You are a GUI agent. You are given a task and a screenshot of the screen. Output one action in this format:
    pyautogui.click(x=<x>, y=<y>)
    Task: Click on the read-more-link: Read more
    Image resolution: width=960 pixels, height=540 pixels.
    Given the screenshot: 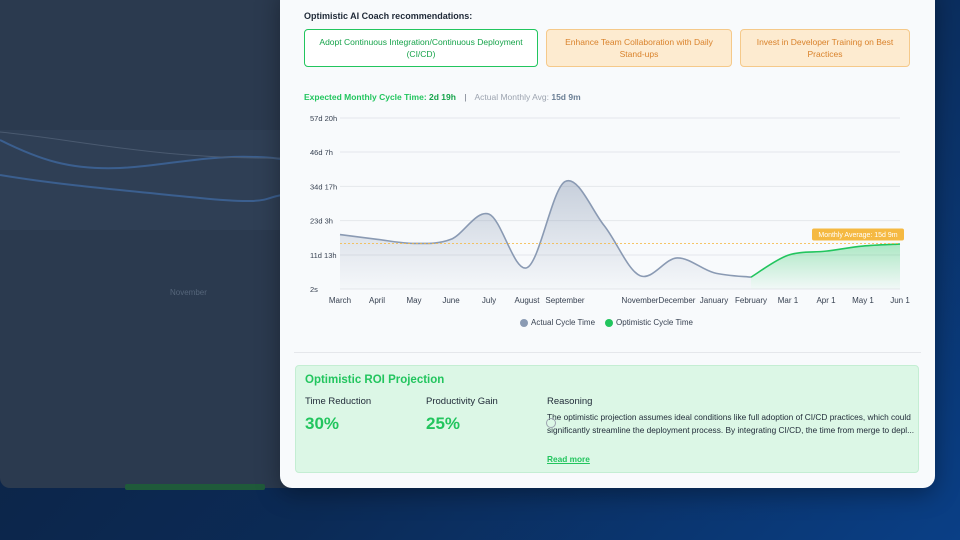 What is the action you would take?
    pyautogui.click(x=568, y=459)
    